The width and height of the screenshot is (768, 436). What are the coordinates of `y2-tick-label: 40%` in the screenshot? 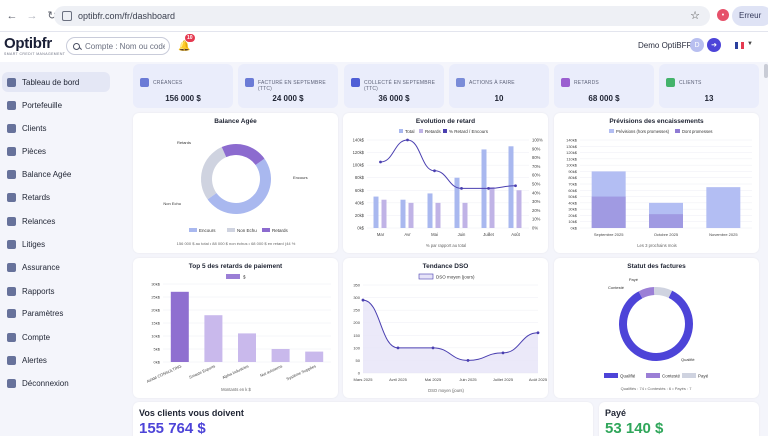 It's located at (536, 192).